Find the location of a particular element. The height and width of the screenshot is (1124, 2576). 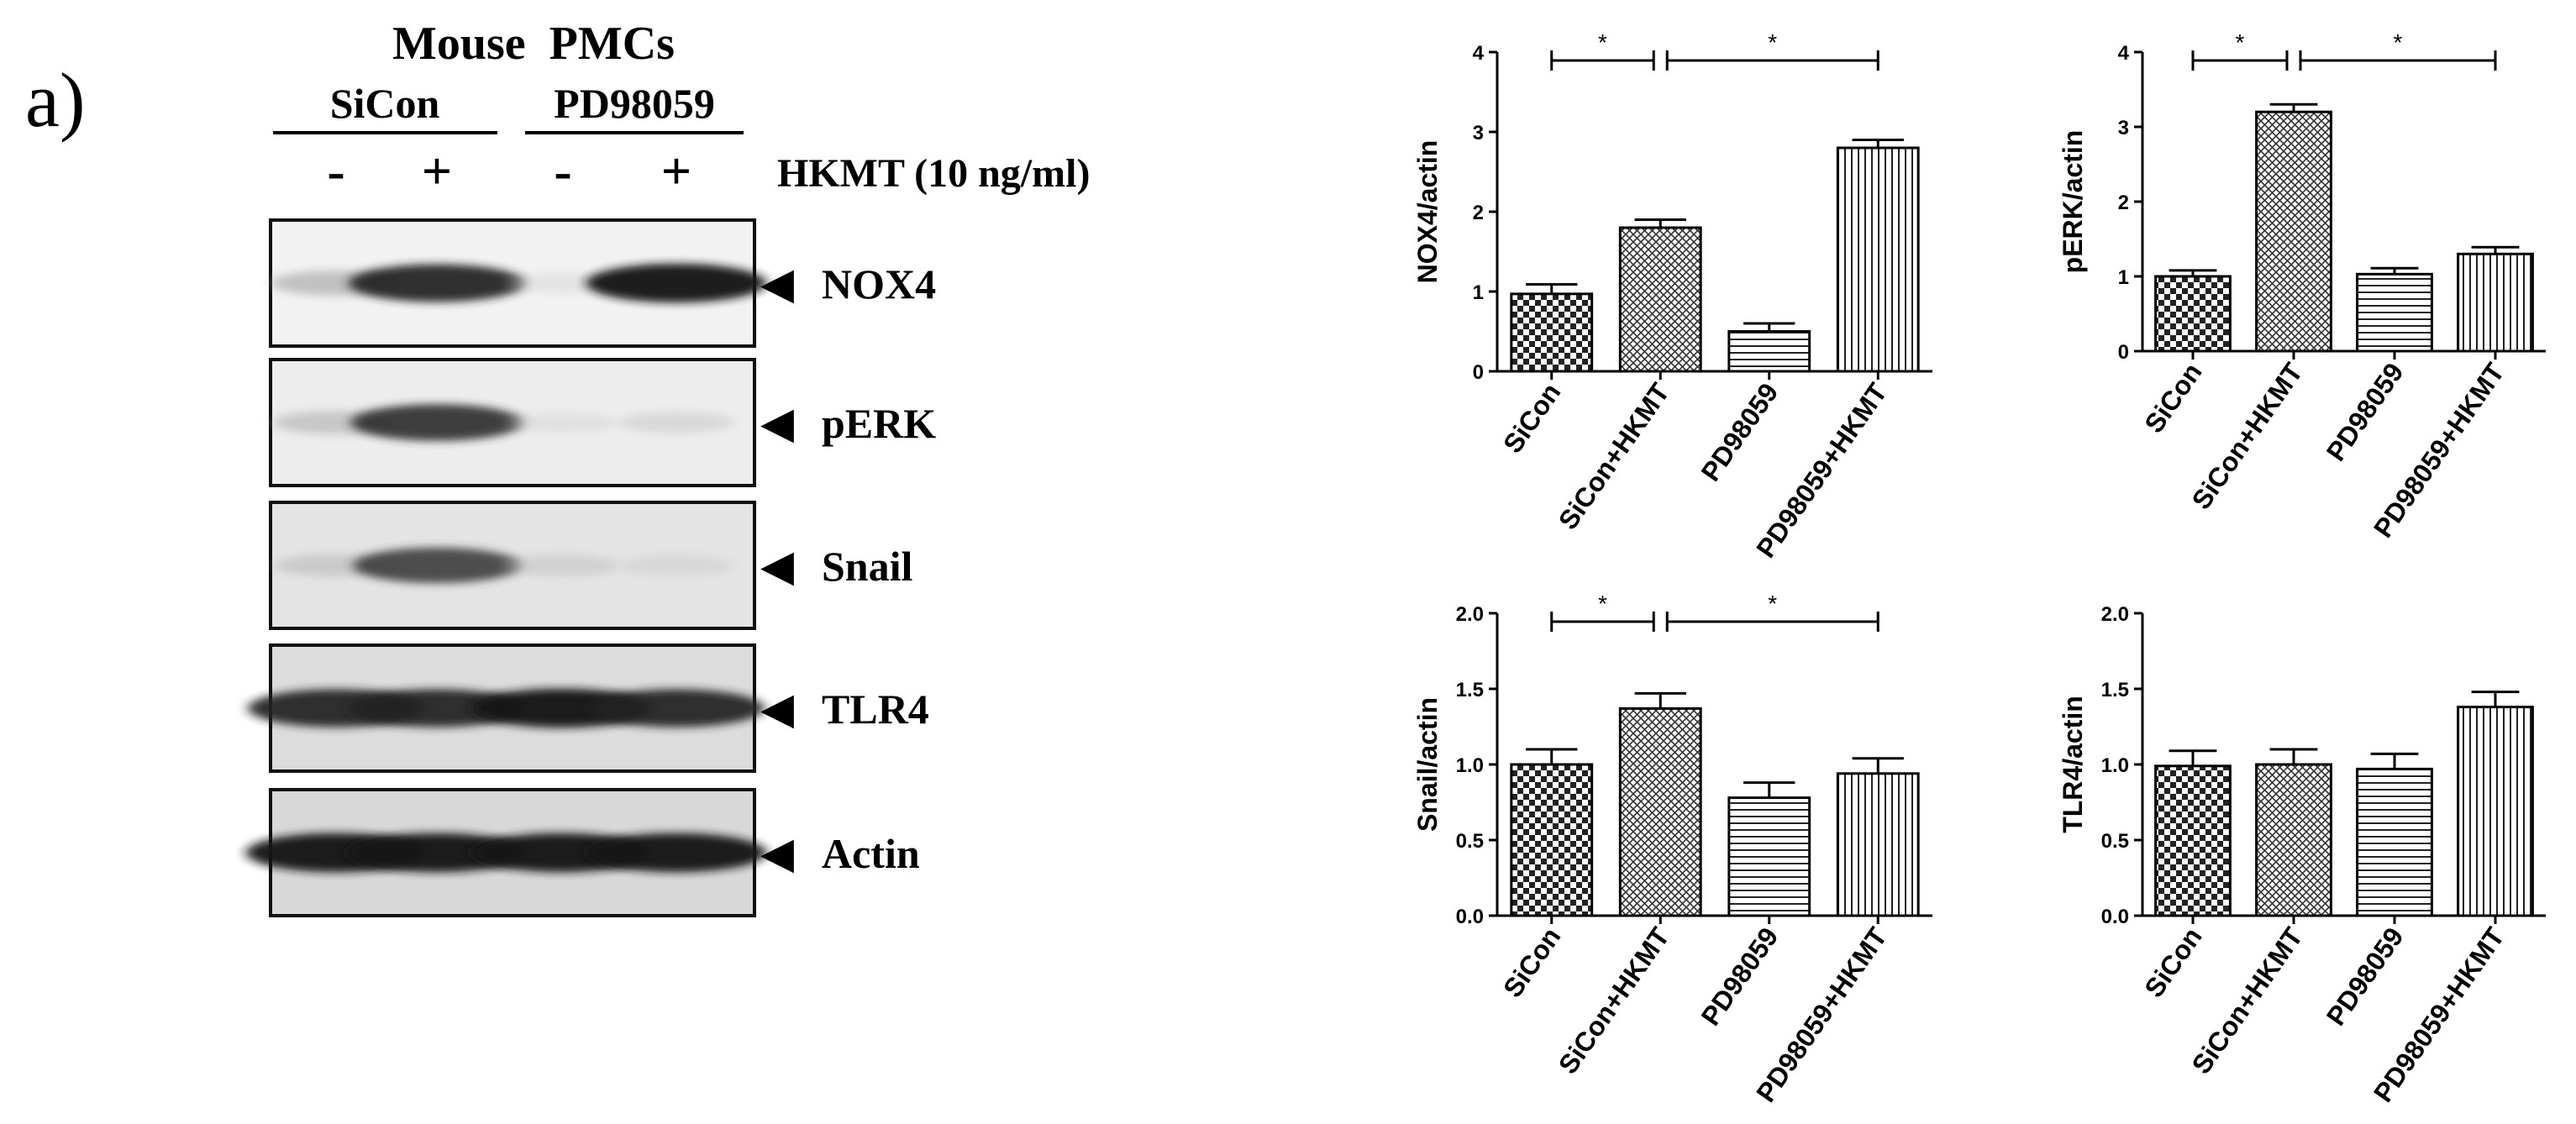

band-label-snail: Snail is located at coordinates (867, 566).